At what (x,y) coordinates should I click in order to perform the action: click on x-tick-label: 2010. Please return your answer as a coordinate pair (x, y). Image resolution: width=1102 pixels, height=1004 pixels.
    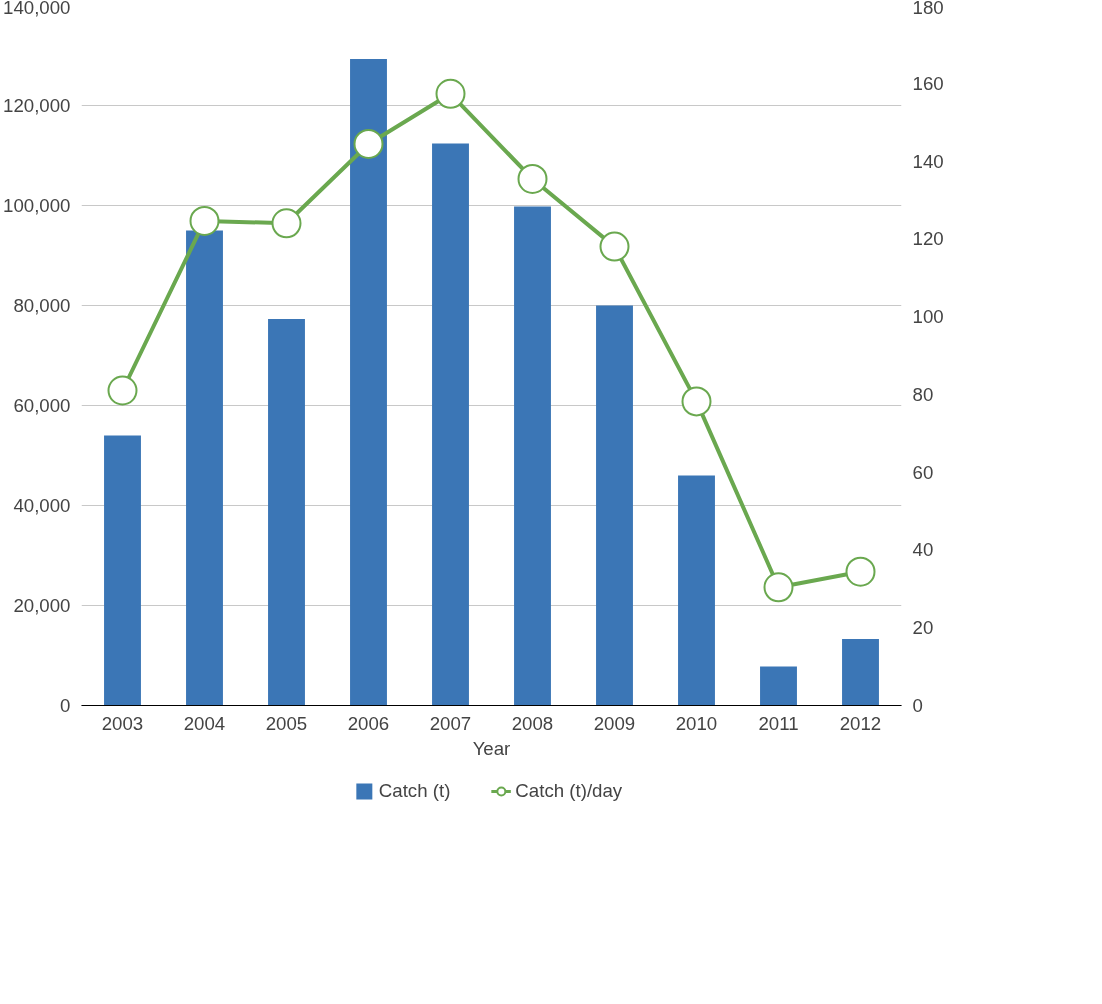
    Looking at the image, I should click on (696, 723).